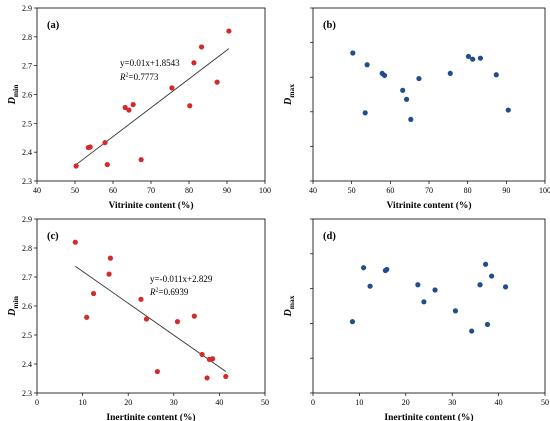 This screenshot has width=550, height=421. Describe the element at coordinates (13, 95) in the screenshot. I see `y-axis-label: Dmin` at that location.